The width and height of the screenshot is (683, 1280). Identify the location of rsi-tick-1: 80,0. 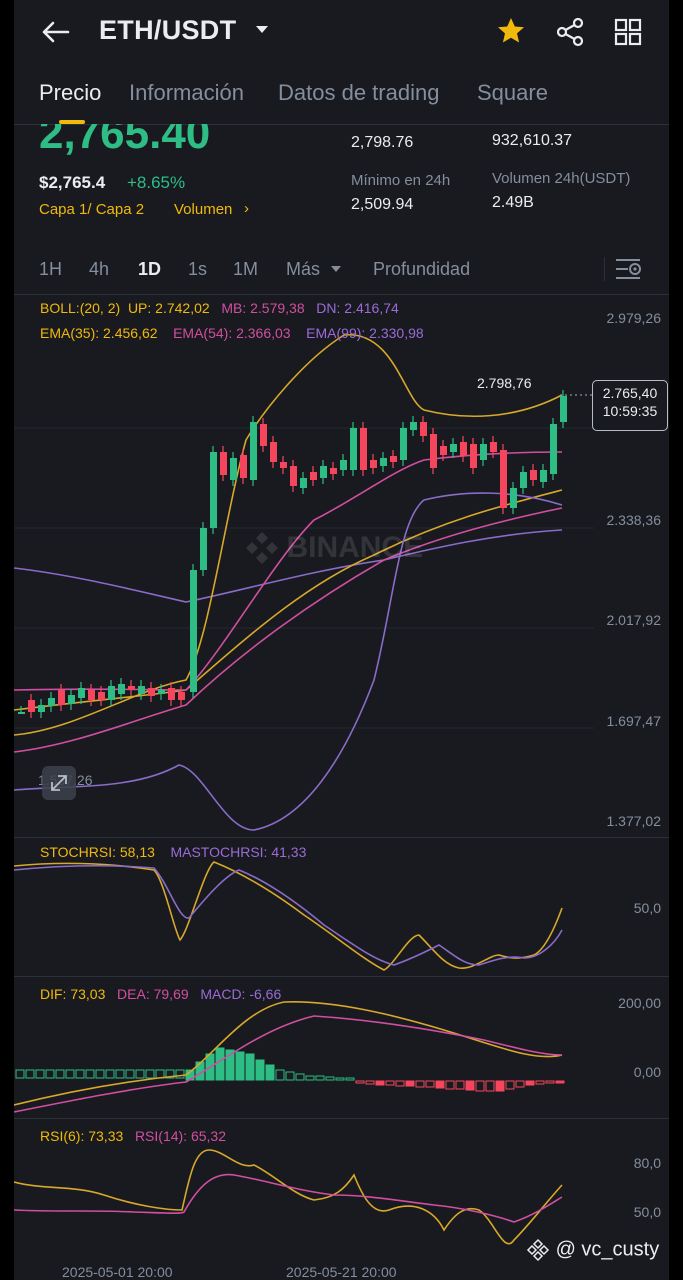
(647, 1163).